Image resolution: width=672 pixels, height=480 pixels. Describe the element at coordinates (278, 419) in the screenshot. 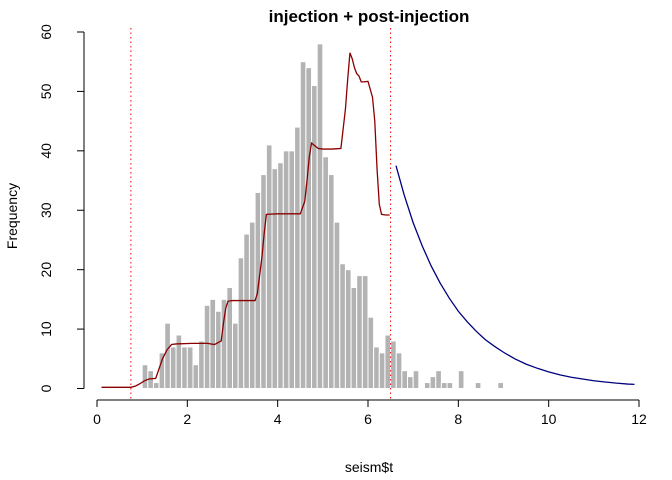

I see `x-tick-label: 4` at that location.